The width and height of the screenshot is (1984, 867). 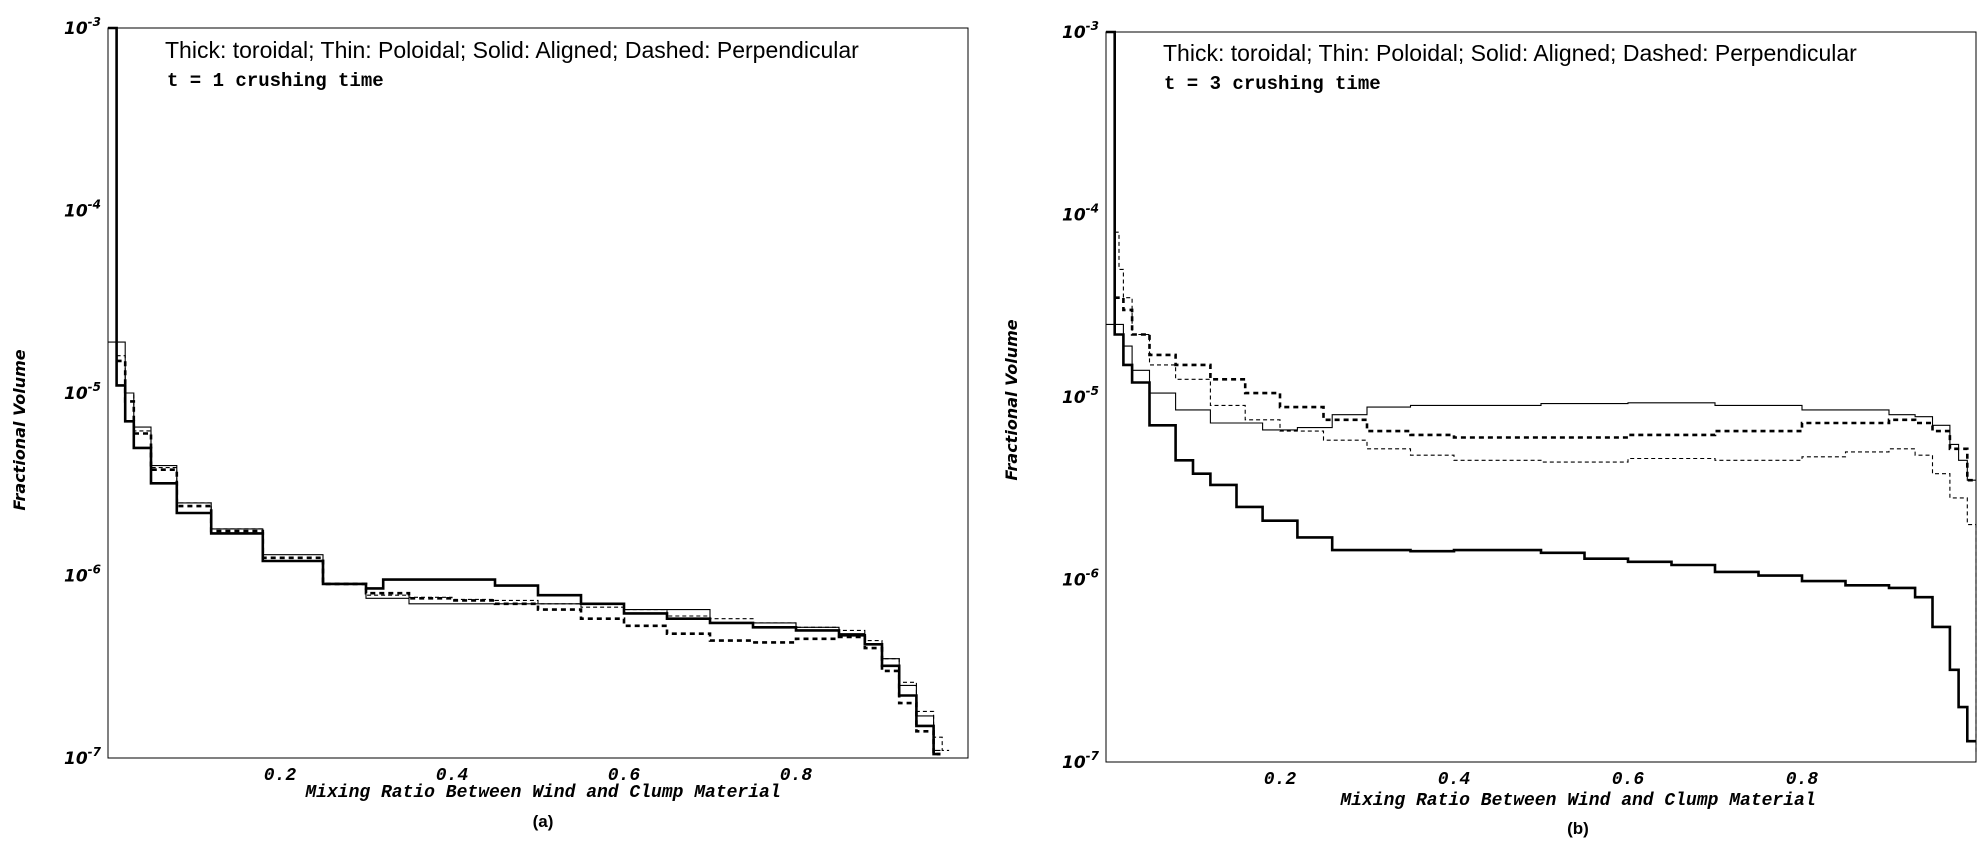 What do you see at coordinates (1080, 579) in the screenshot?
I see `chart-b-ytick-label: 10⁻⁶` at bounding box center [1080, 579].